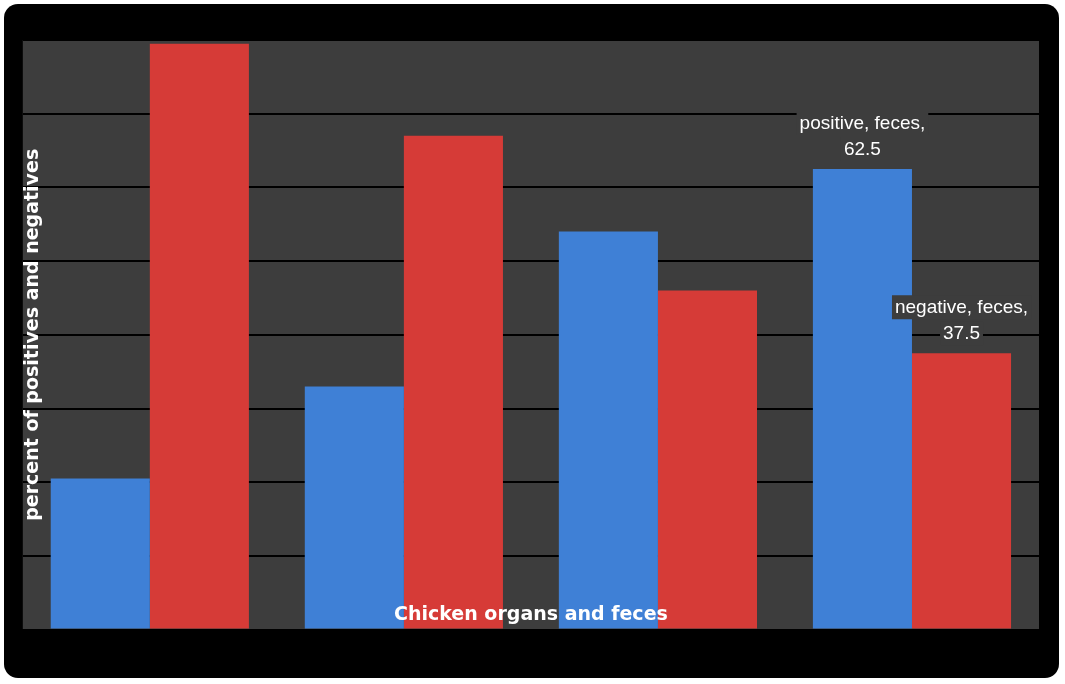 The image size is (1065, 684). What do you see at coordinates (961, 320) in the screenshot?
I see `data-label: negative, feces, 37.5` at bounding box center [961, 320].